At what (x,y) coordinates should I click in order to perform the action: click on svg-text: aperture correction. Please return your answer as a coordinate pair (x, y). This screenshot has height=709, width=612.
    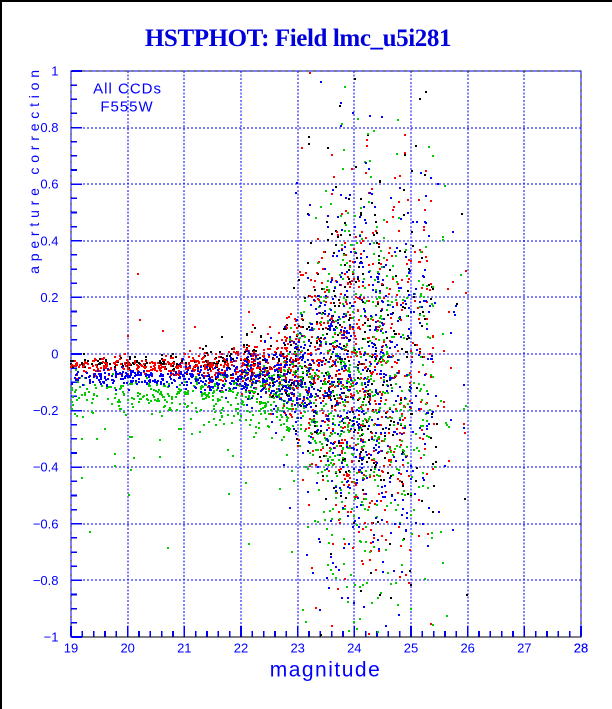
    Looking at the image, I should click on (34, 169).